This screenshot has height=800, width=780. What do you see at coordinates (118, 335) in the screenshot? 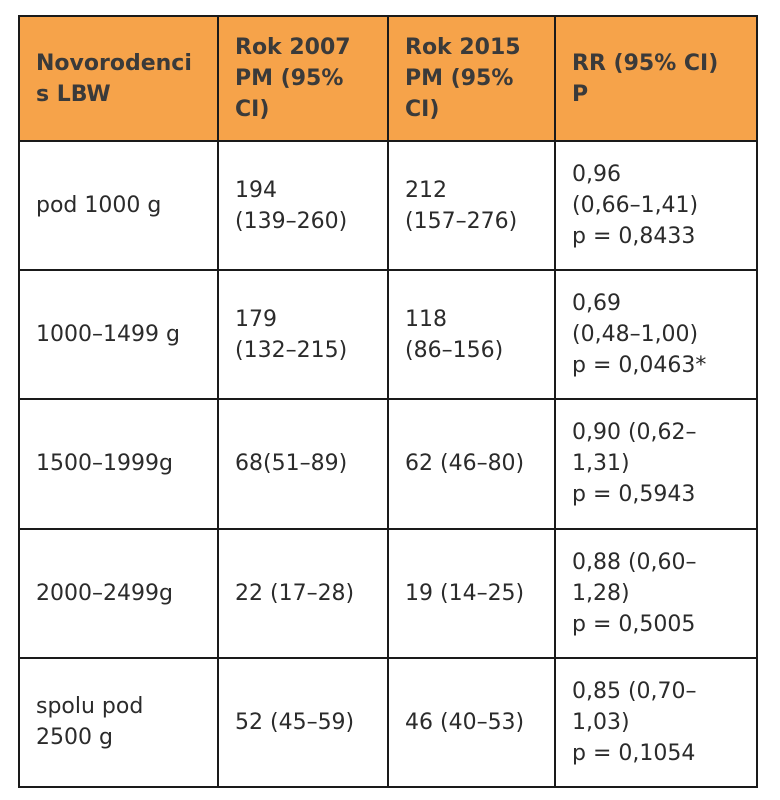
I see `cell-weight-group: 1000–1499 g` at bounding box center [118, 335].